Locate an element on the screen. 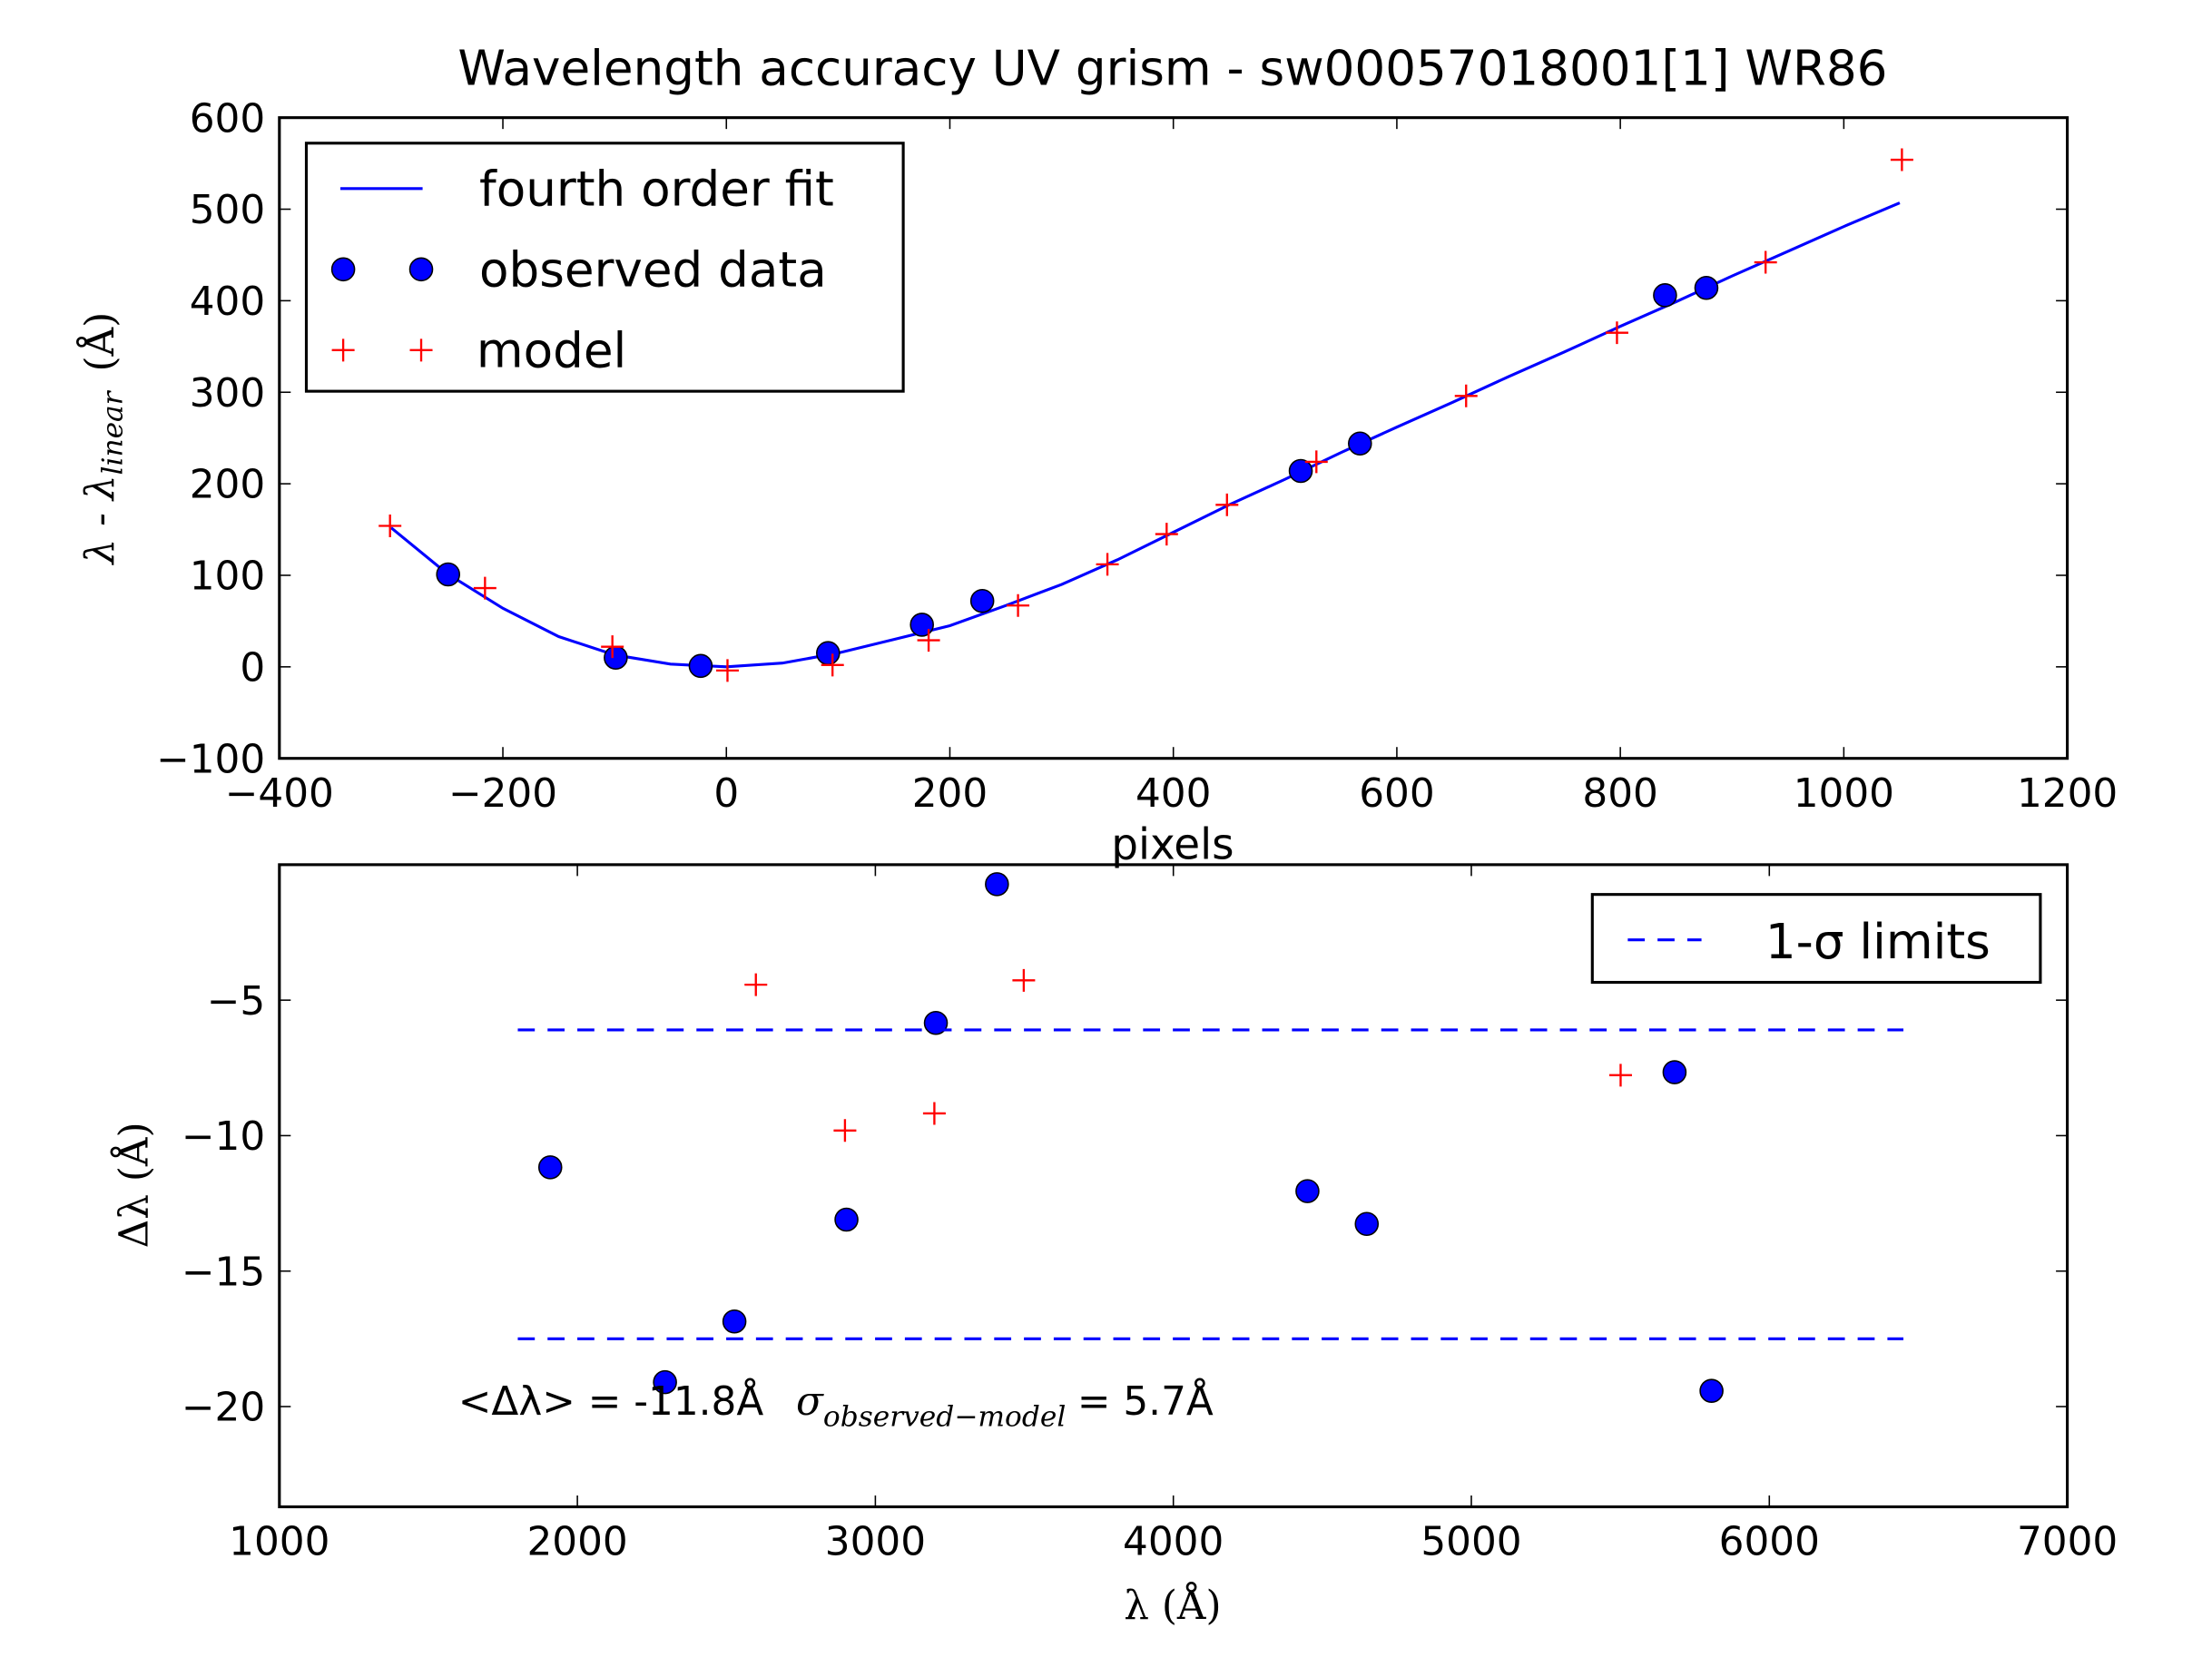  sigma-value: = 5.7Å is located at coordinates (1145, 1401).